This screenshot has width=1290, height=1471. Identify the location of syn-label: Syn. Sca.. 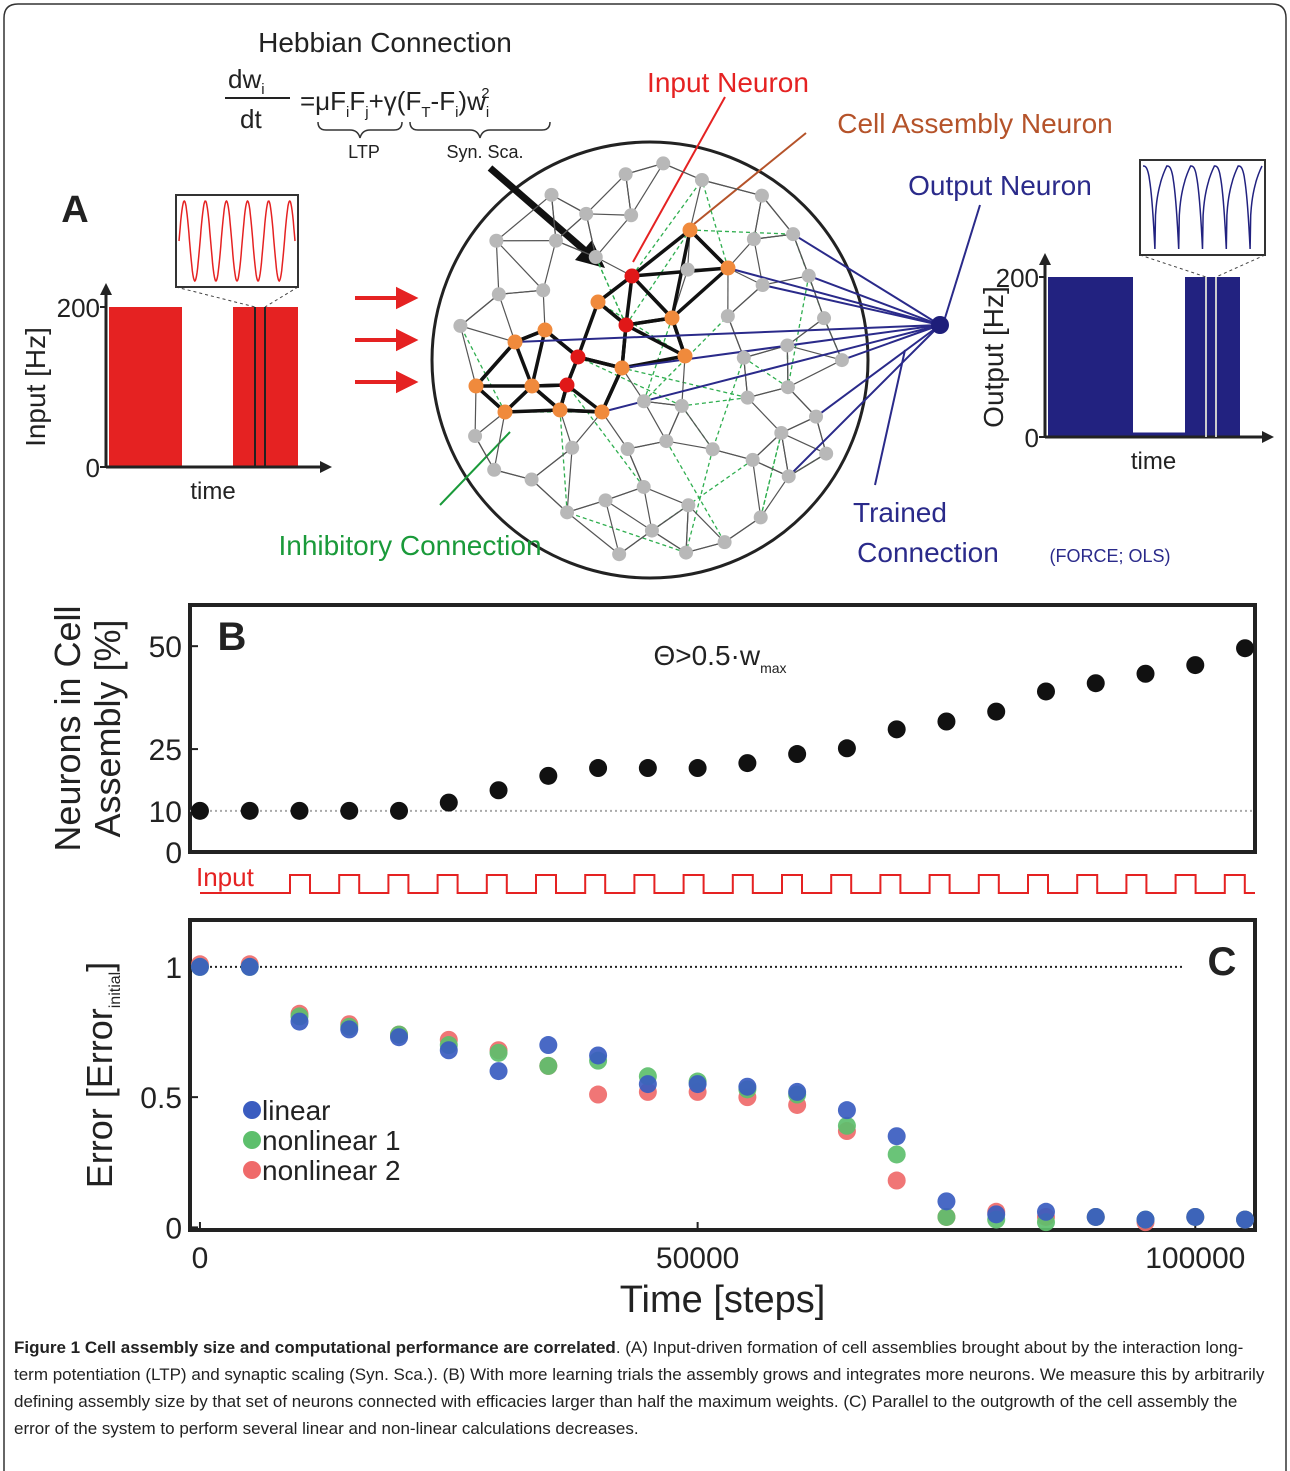
(484, 152).